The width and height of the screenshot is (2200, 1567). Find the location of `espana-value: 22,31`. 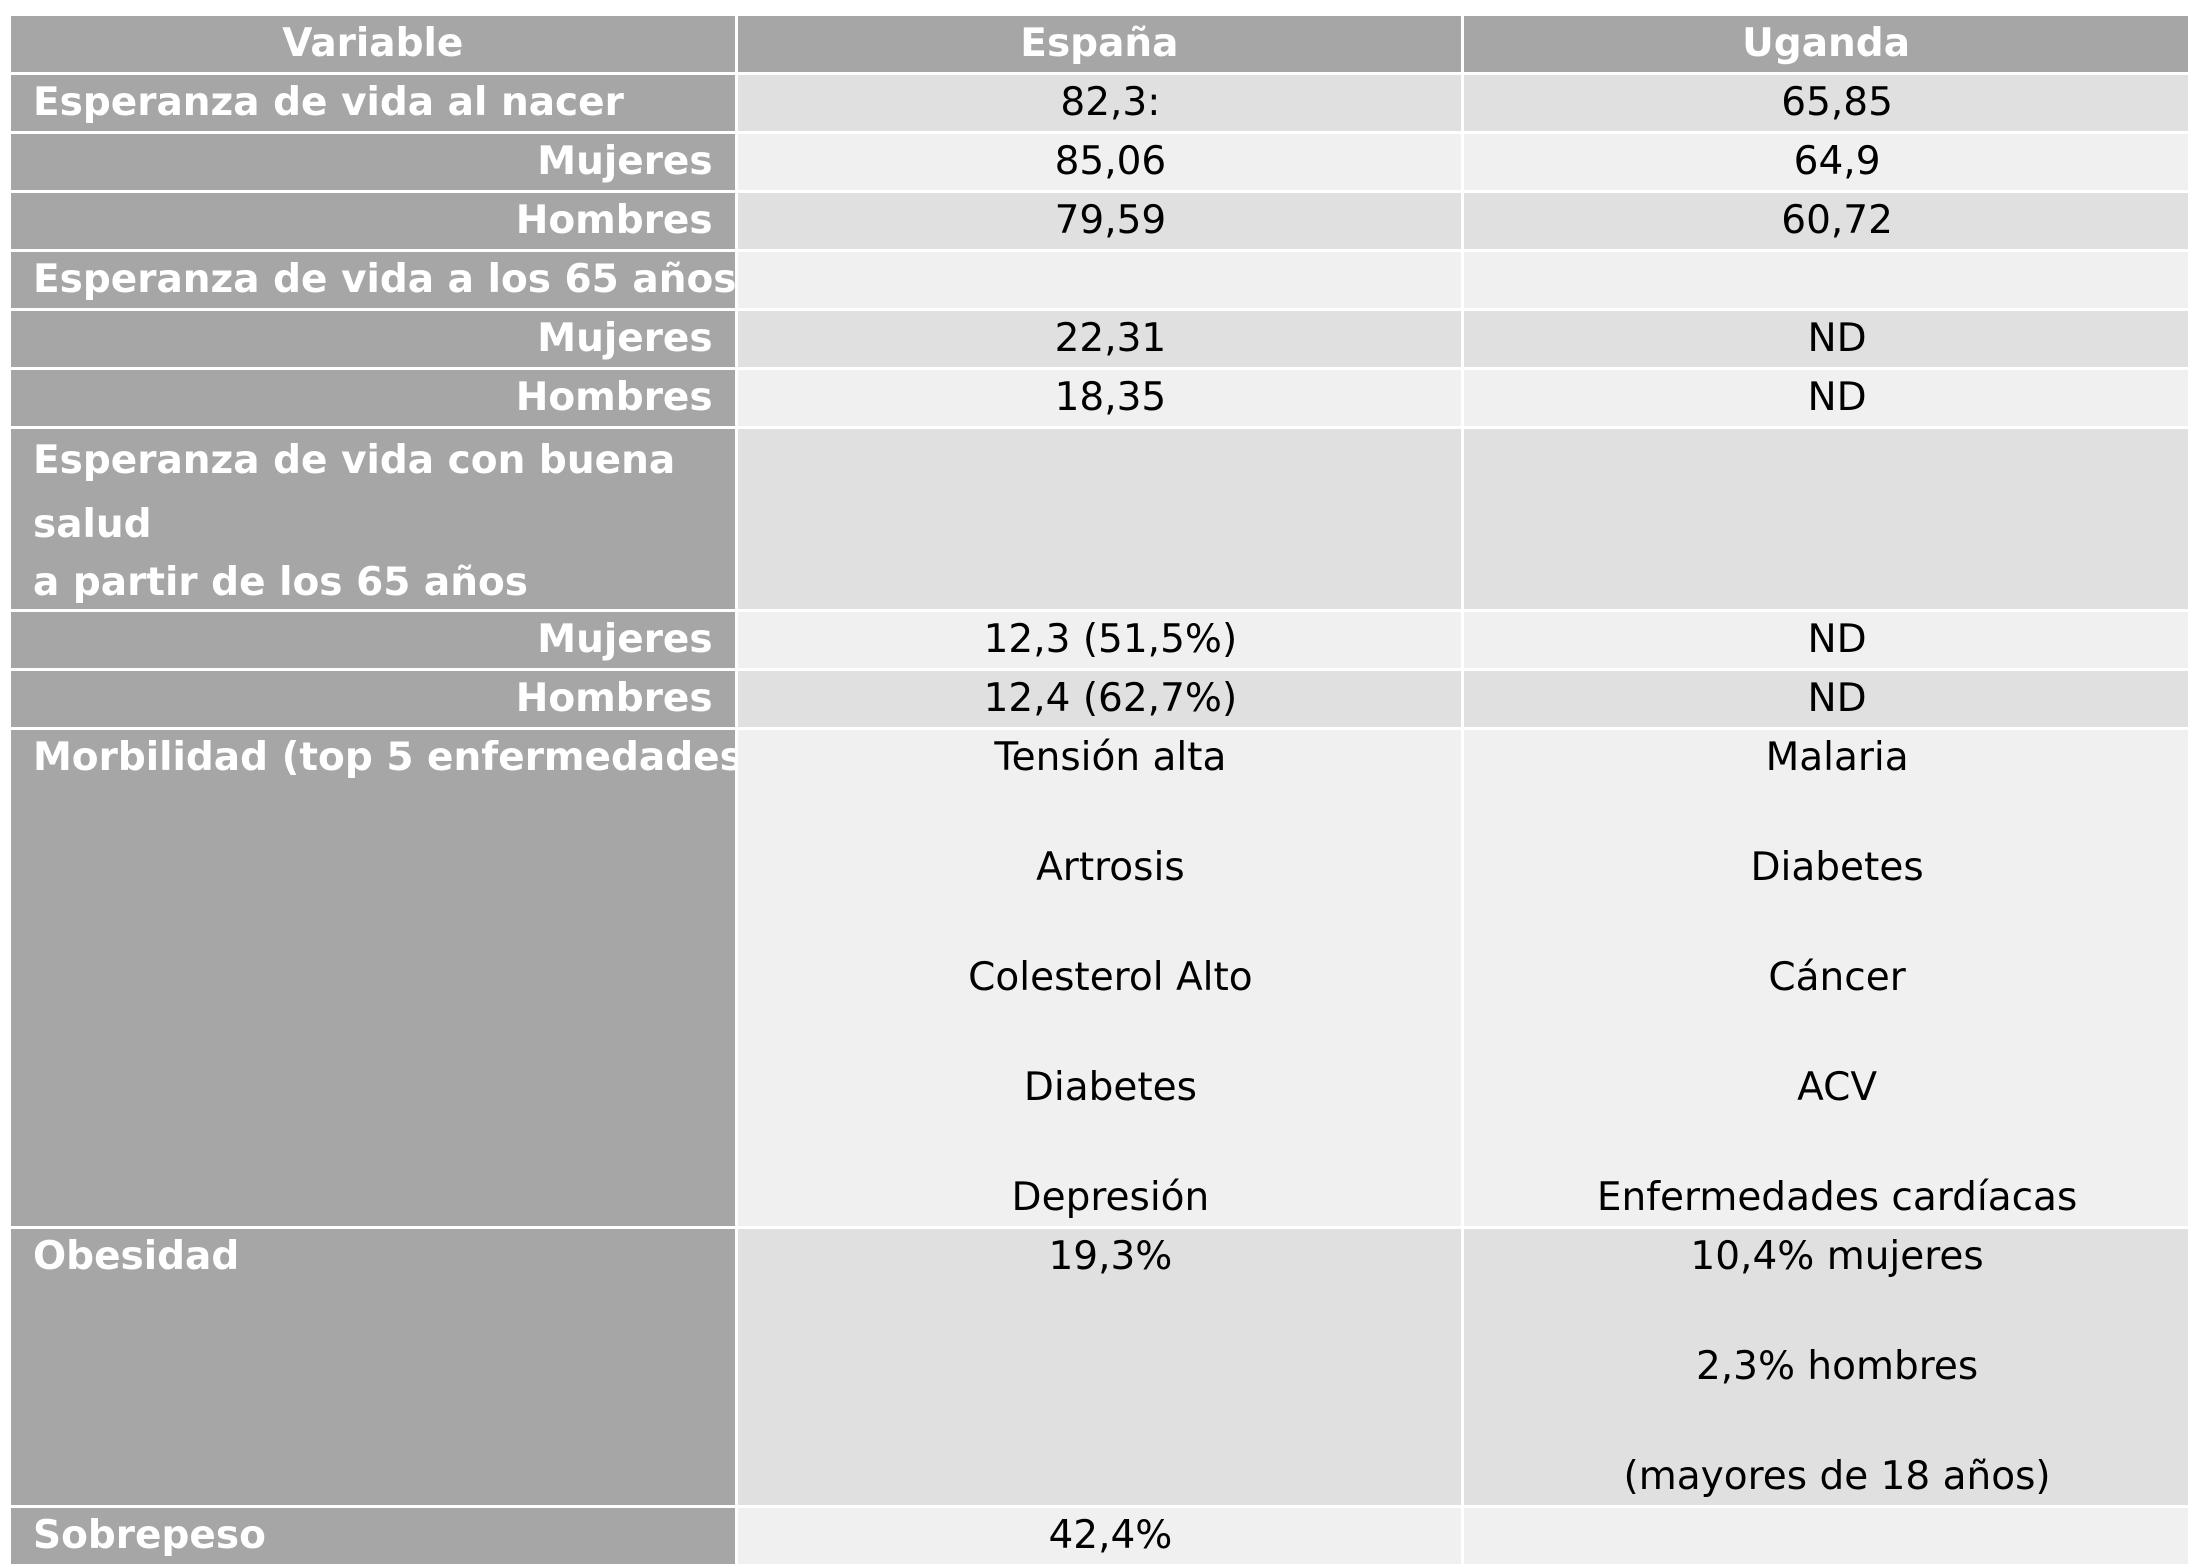

espana-value: 22,31 is located at coordinates (1099, 339).